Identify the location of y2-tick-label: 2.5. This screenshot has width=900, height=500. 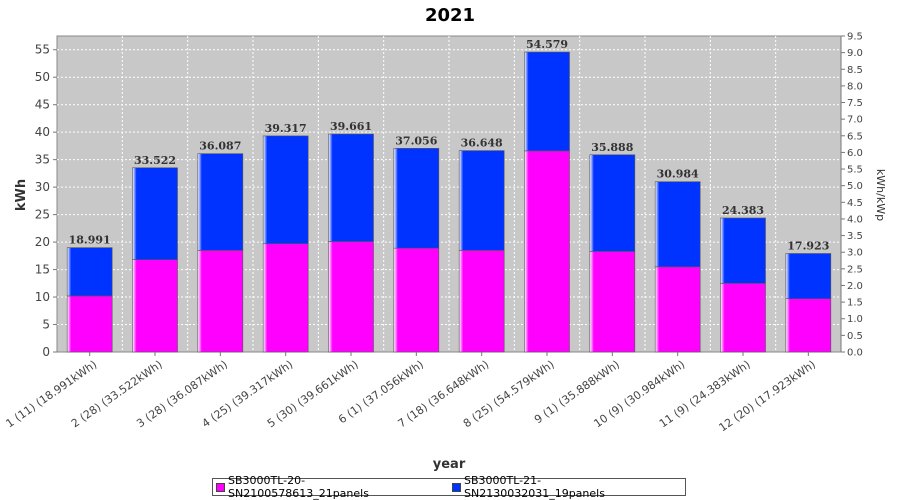
(855, 269).